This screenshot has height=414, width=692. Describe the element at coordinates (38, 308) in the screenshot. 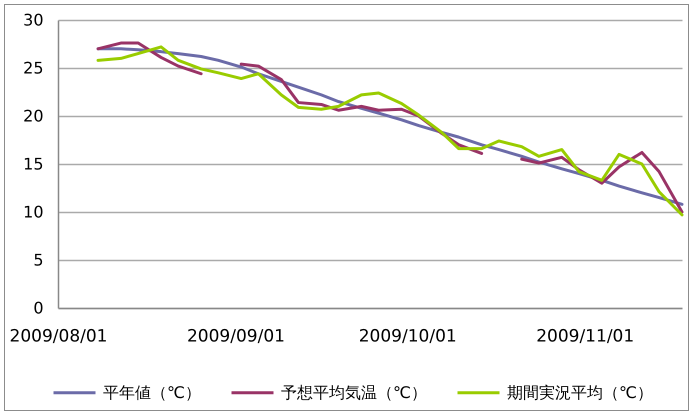

I see `y-tick-label: 0` at that location.